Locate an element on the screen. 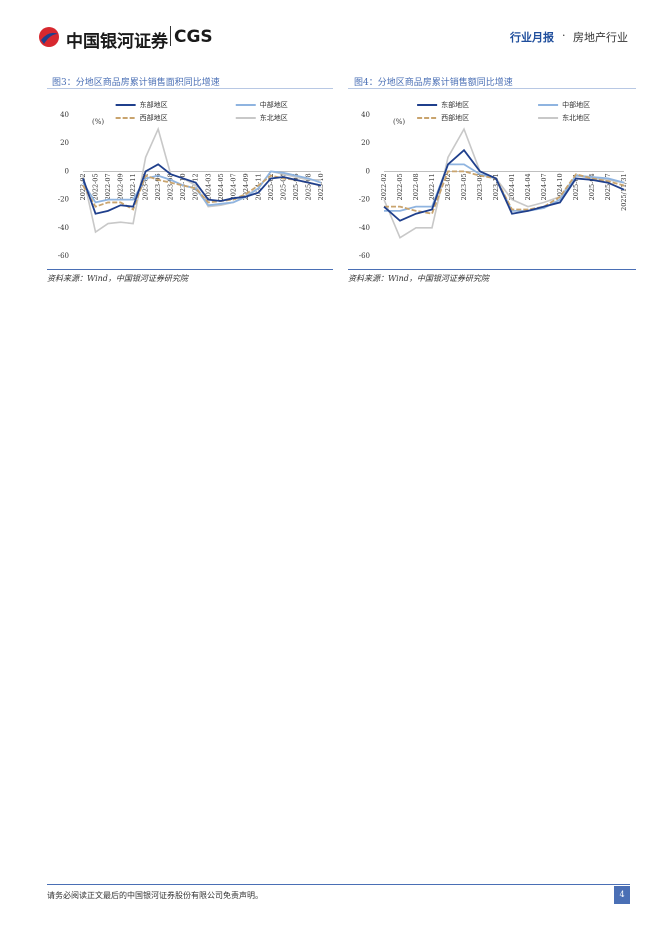  logo-icon is located at coordinates (49, 37).